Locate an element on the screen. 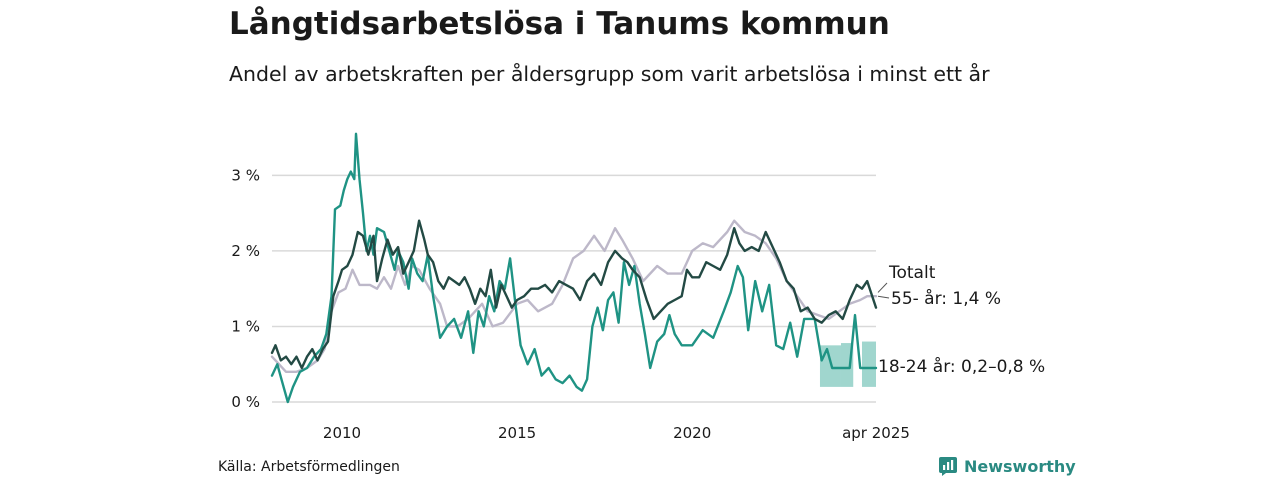 Image resolution: width=1280 pixels, height=480 pixels. brand-logo: Newsworthy is located at coordinates (1007, 466).